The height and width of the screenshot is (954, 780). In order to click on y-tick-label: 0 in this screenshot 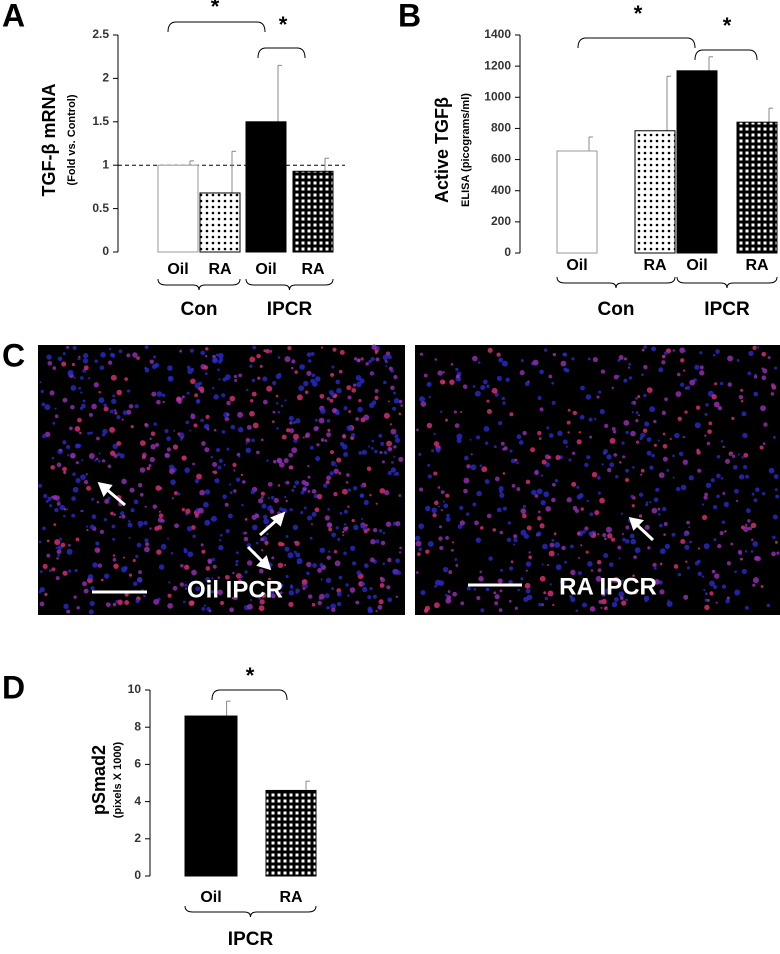, I will do `click(137, 875)`.